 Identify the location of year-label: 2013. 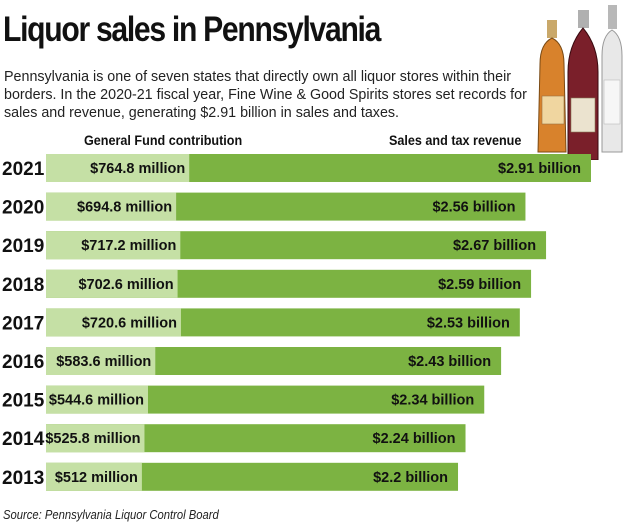
(23, 478).